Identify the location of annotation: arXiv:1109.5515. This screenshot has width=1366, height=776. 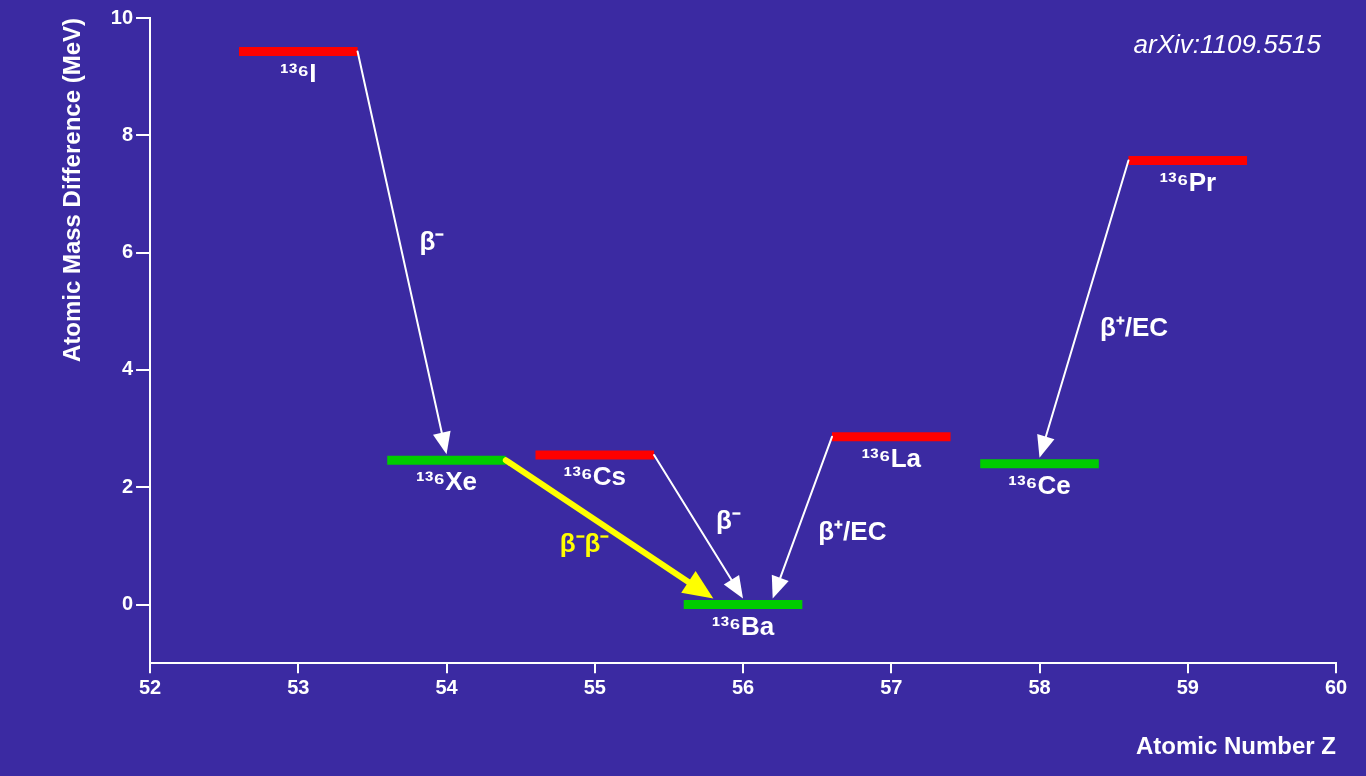
(1227, 44).